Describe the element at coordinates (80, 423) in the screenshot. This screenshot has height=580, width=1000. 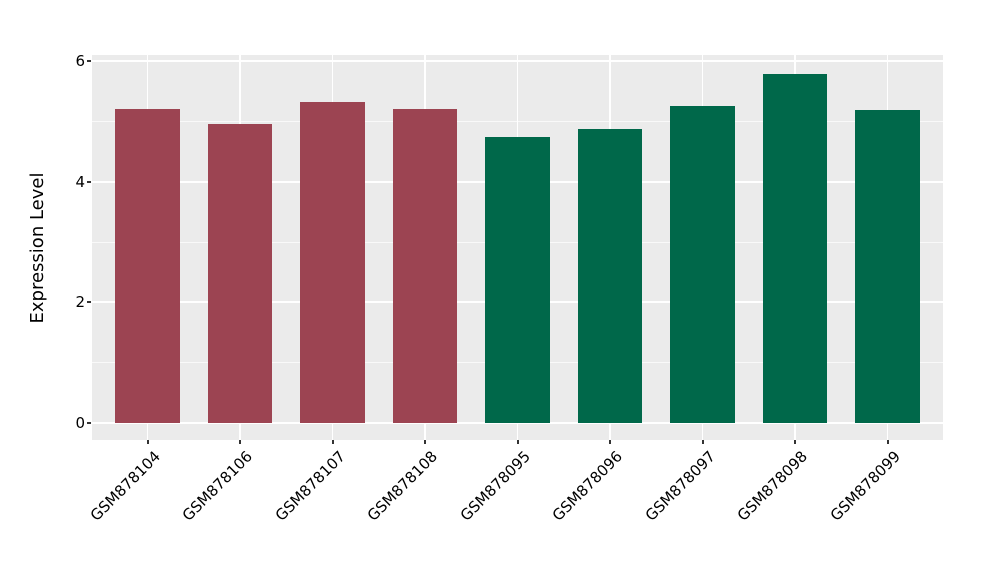
I see `y-tick-label: 0` at that location.